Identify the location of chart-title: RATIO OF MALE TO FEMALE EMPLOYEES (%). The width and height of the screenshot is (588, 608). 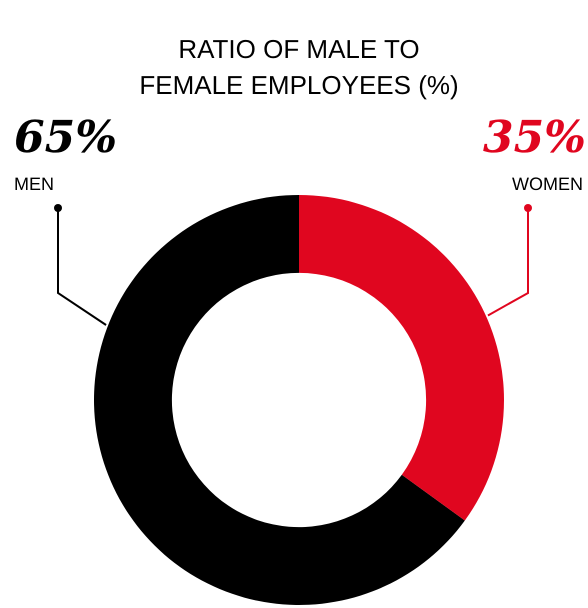
(299, 67).